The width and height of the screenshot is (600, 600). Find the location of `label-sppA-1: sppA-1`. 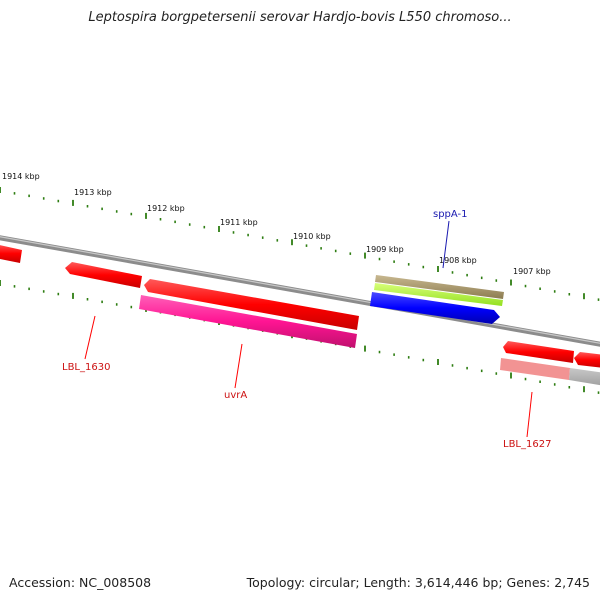

label-sppA-1: sppA-1 is located at coordinates (450, 214).